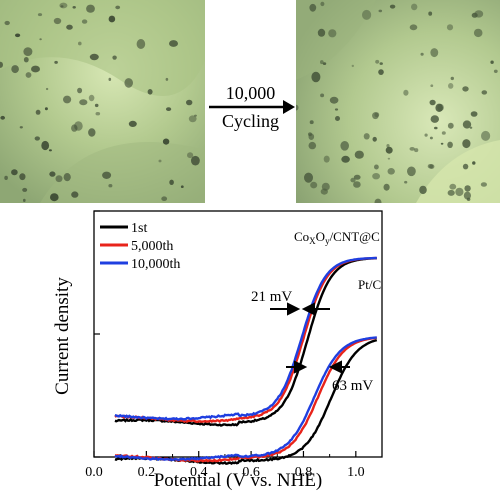 This screenshot has width=500, height=494. What do you see at coordinates (250, 121) in the screenshot?
I see `cycling-label: Cycling` at bounding box center [250, 121].